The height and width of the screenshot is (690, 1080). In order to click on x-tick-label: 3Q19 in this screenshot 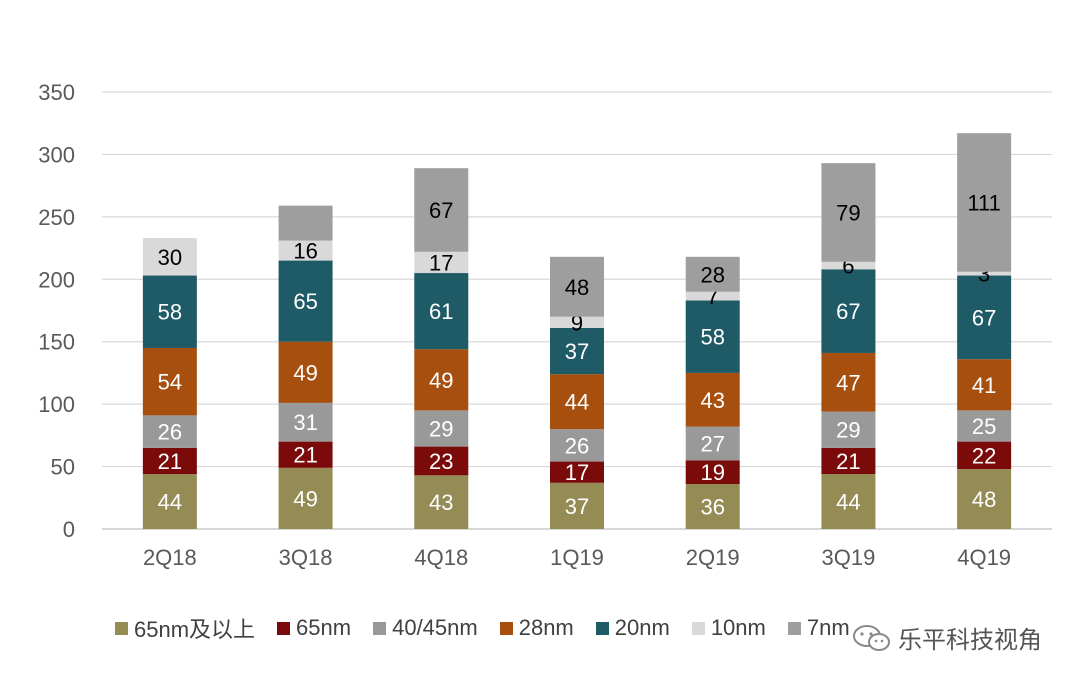, I will do `click(849, 557)`.